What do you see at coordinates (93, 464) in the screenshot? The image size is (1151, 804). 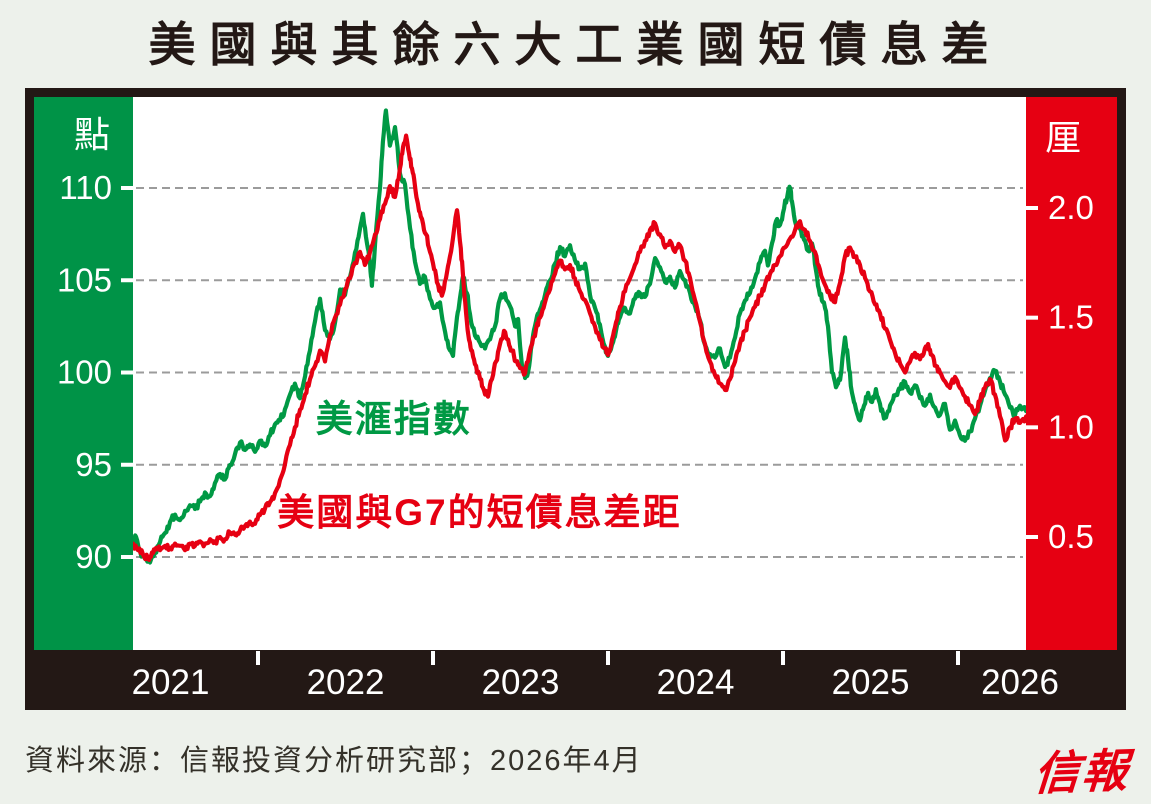 I see `left-tick-label: 95` at bounding box center [93, 464].